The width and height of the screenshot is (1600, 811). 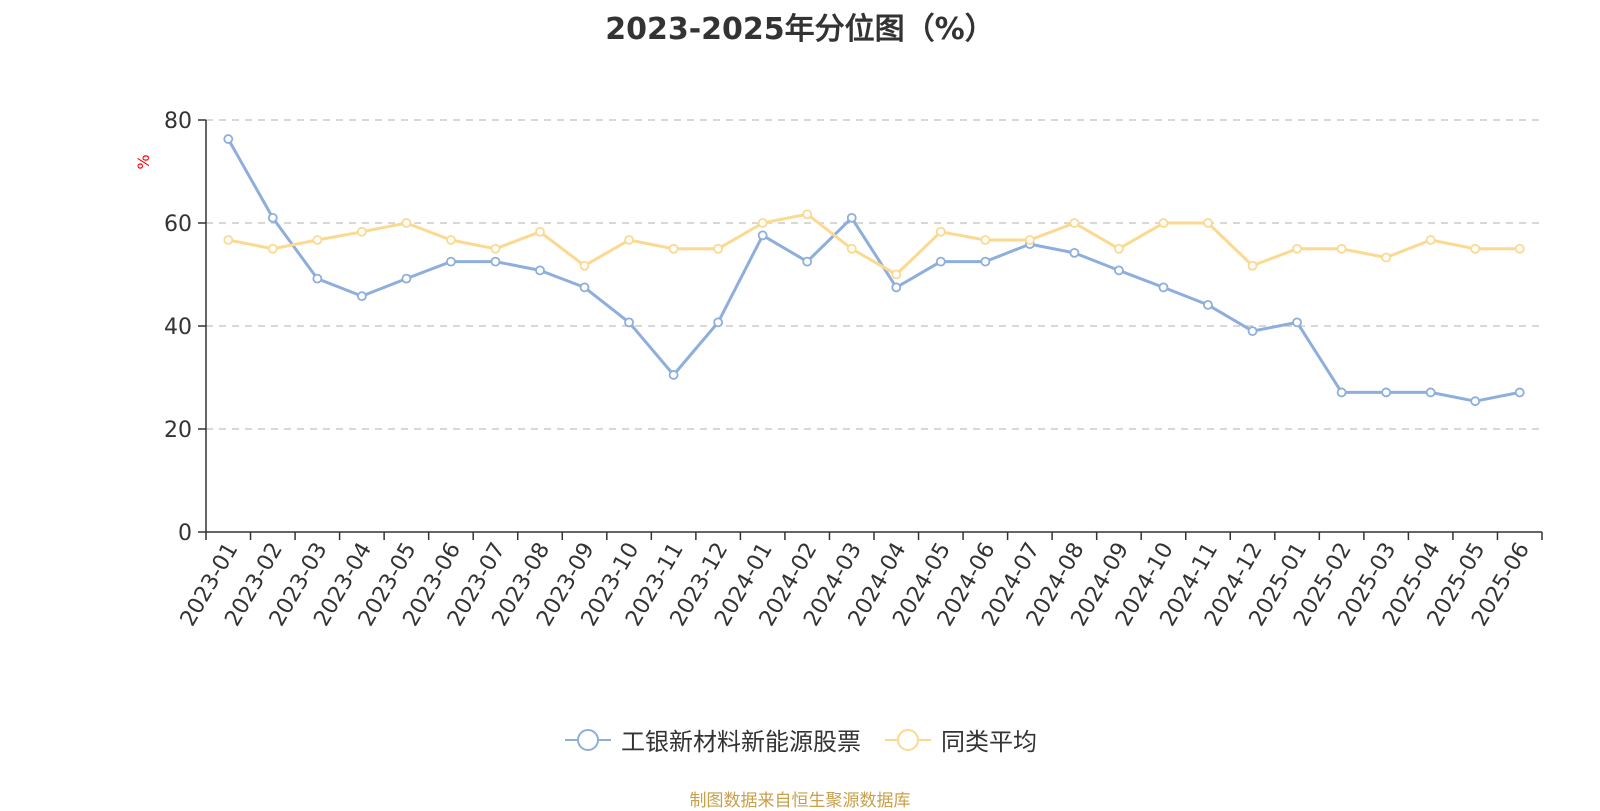 What do you see at coordinates (741, 742) in the screenshot?
I see `legend-label-fund: 工银新材料新能源股票` at bounding box center [741, 742].